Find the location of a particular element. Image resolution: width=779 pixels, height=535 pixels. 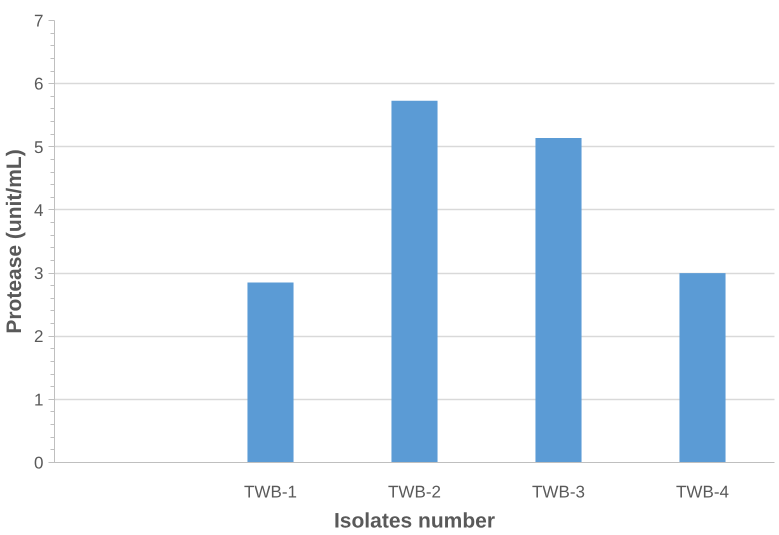

y-axis-title: Protease (unit/mL) is located at coordinates (14, 241).